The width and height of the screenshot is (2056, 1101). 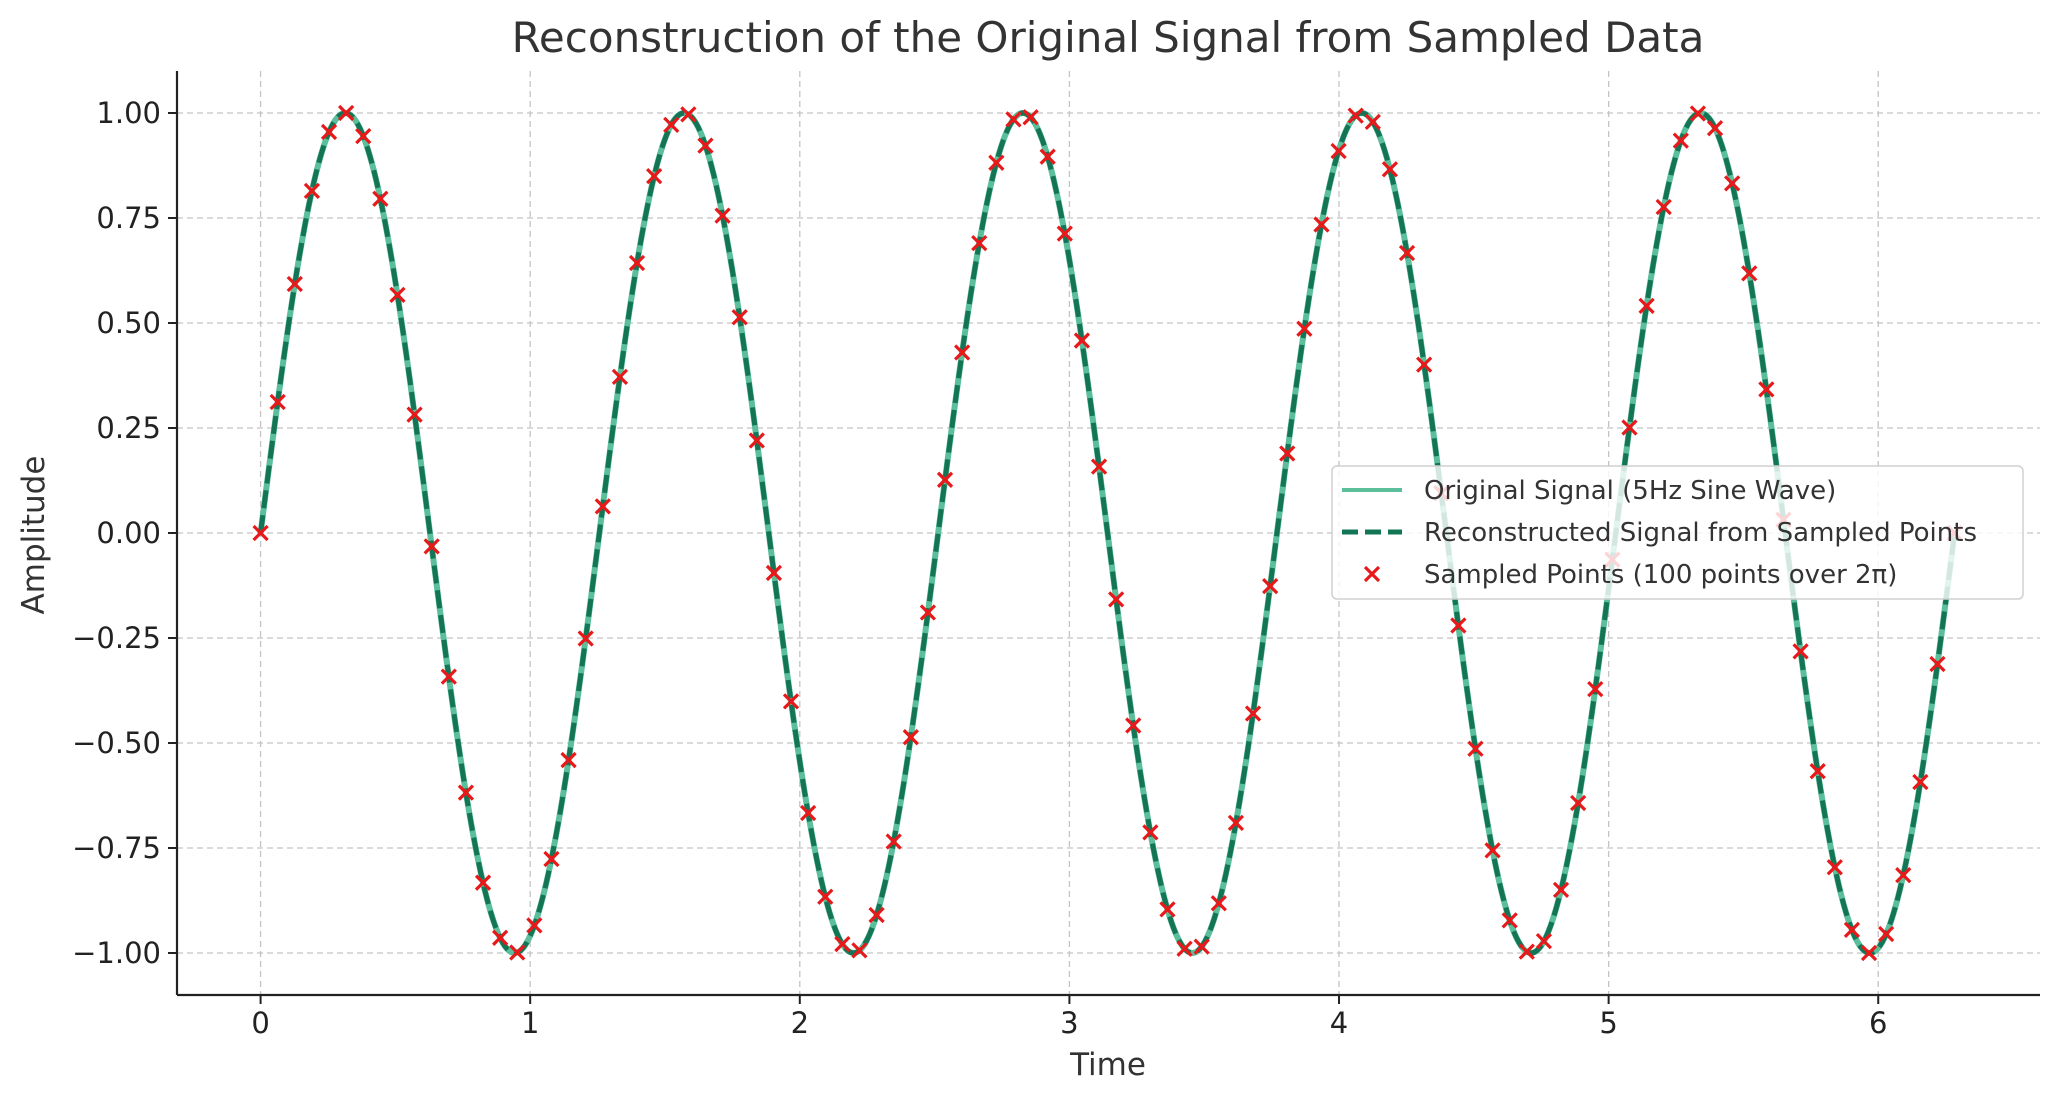 What do you see at coordinates (128, 113) in the screenshot?
I see `y-tick-label: 1.00` at bounding box center [128, 113].